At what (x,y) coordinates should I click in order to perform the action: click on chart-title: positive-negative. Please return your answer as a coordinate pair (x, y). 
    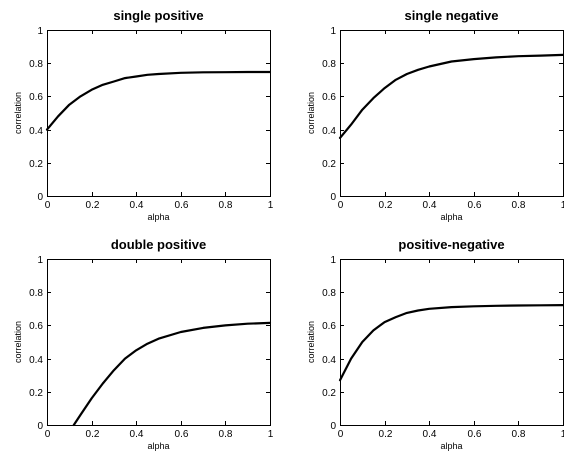
    Looking at the image, I should click on (451, 244).